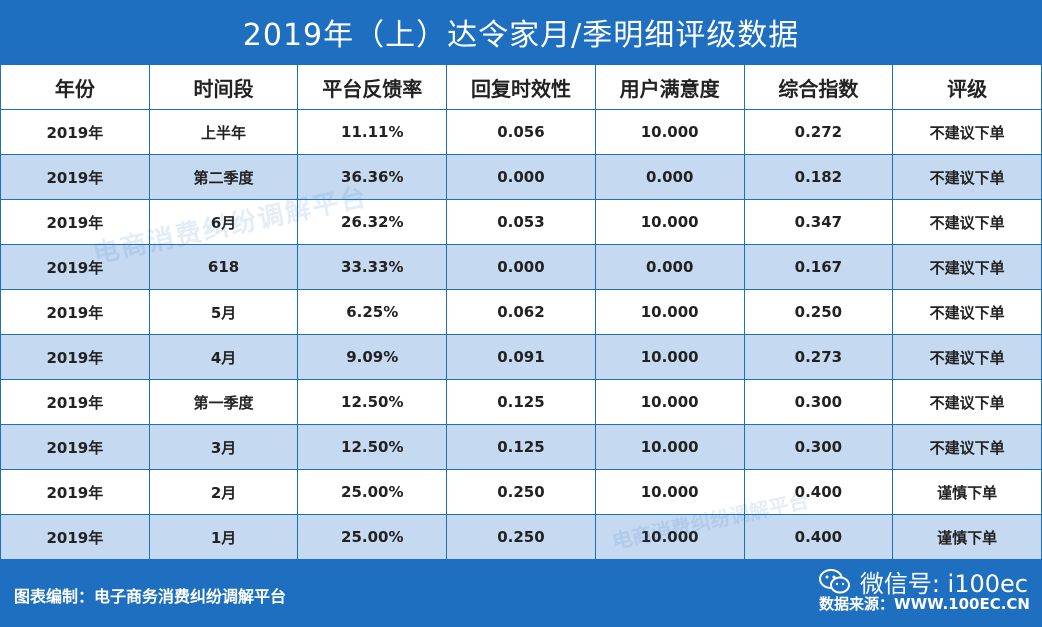  What do you see at coordinates (223, 222) in the screenshot?
I see `period-cell: 6月` at bounding box center [223, 222].